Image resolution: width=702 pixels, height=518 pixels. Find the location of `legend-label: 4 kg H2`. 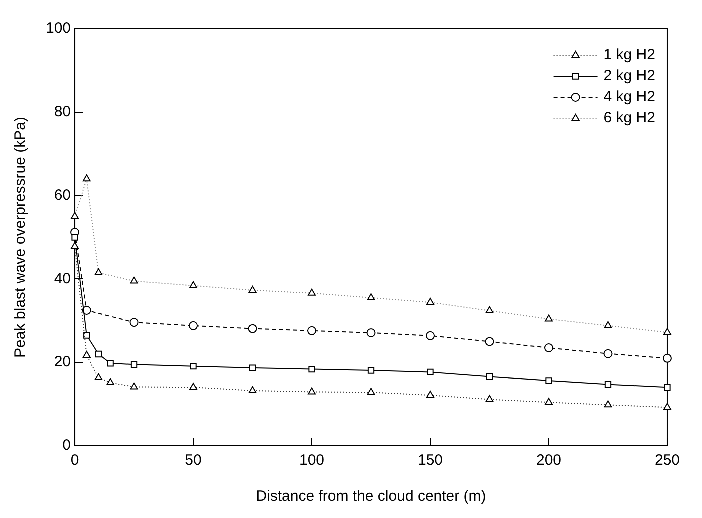

legend-label: 4 kg H2 is located at coordinates (630, 97).